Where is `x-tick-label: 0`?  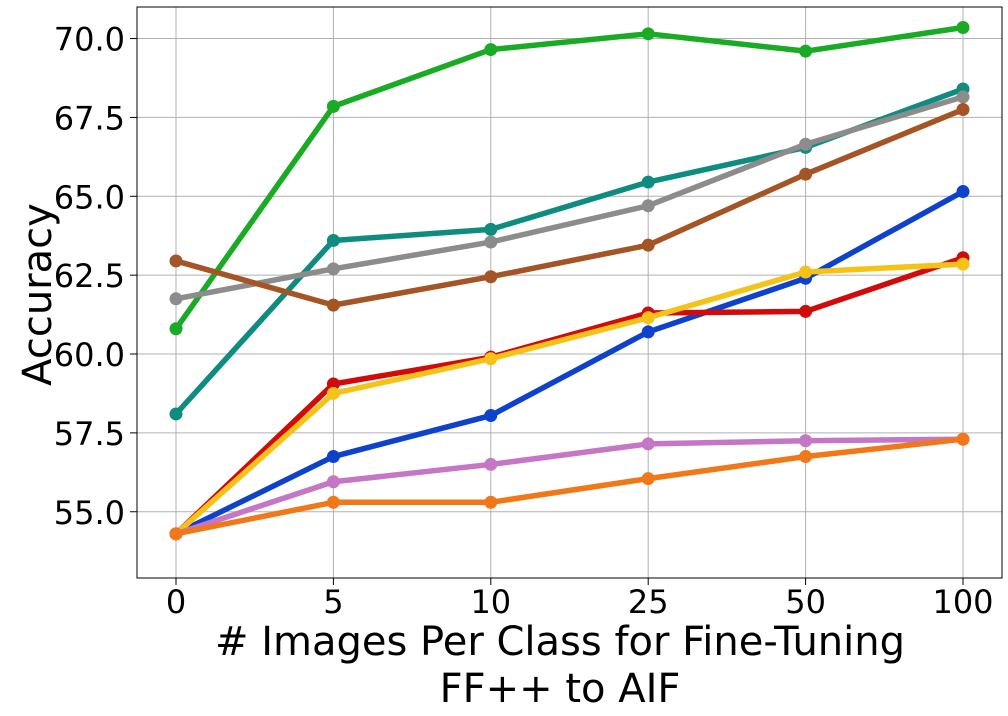 x-tick-label: 0 is located at coordinates (176, 602).